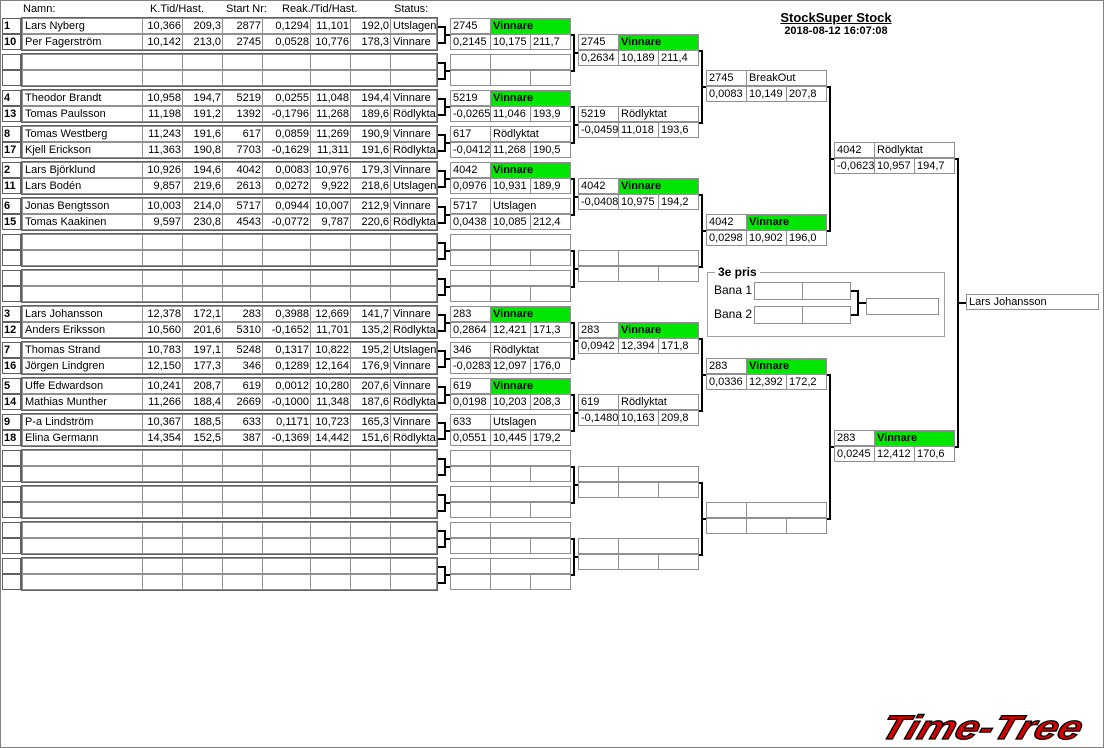 The height and width of the screenshot is (748, 1104). Describe the element at coordinates (83, 26) in the screenshot. I see `heat-cell-name: Lars Nyberg` at that location.